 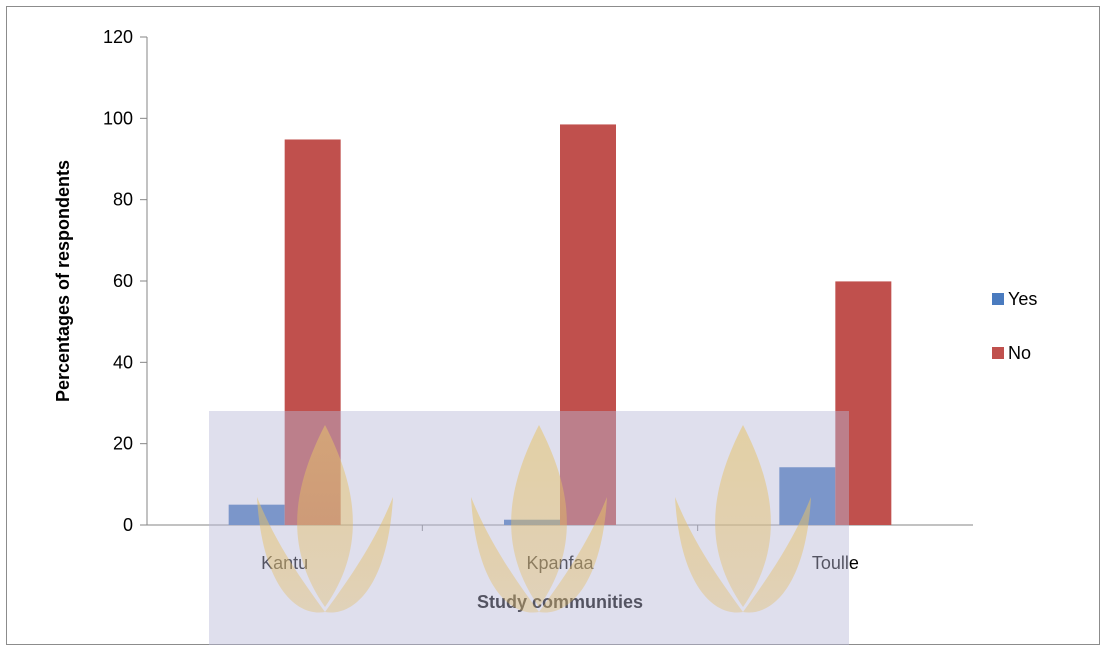 I want to click on x-tick-label: Toulle, so click(x=835, y=563).